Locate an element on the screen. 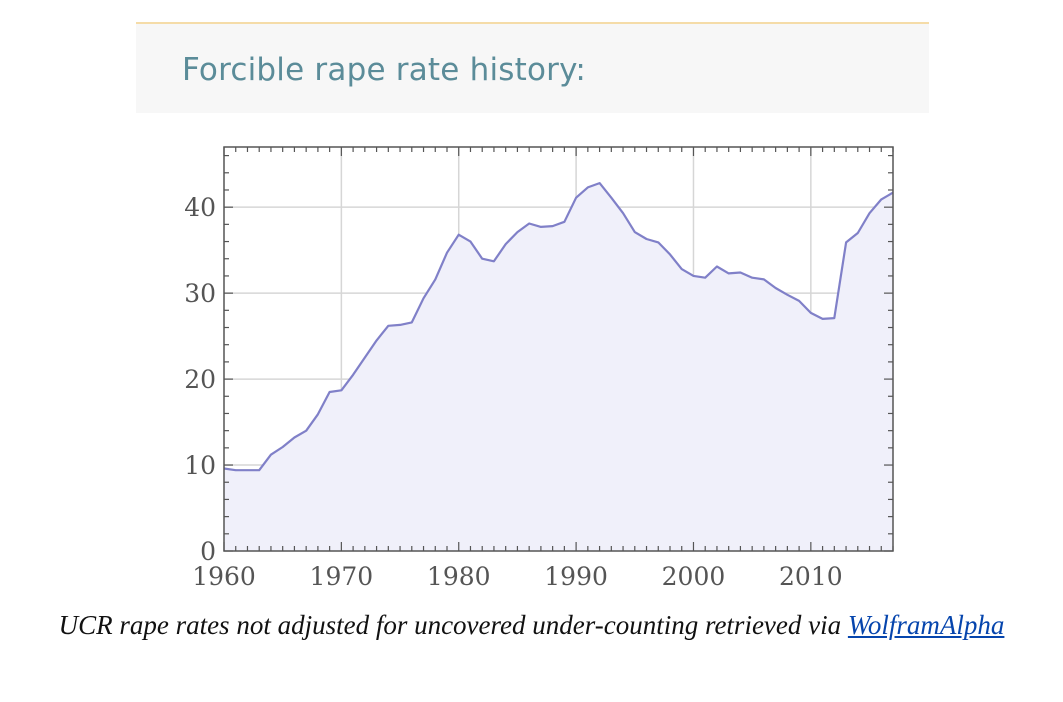  wolframalpha-link: WolframAlpha is located at coordinates (926, 625).